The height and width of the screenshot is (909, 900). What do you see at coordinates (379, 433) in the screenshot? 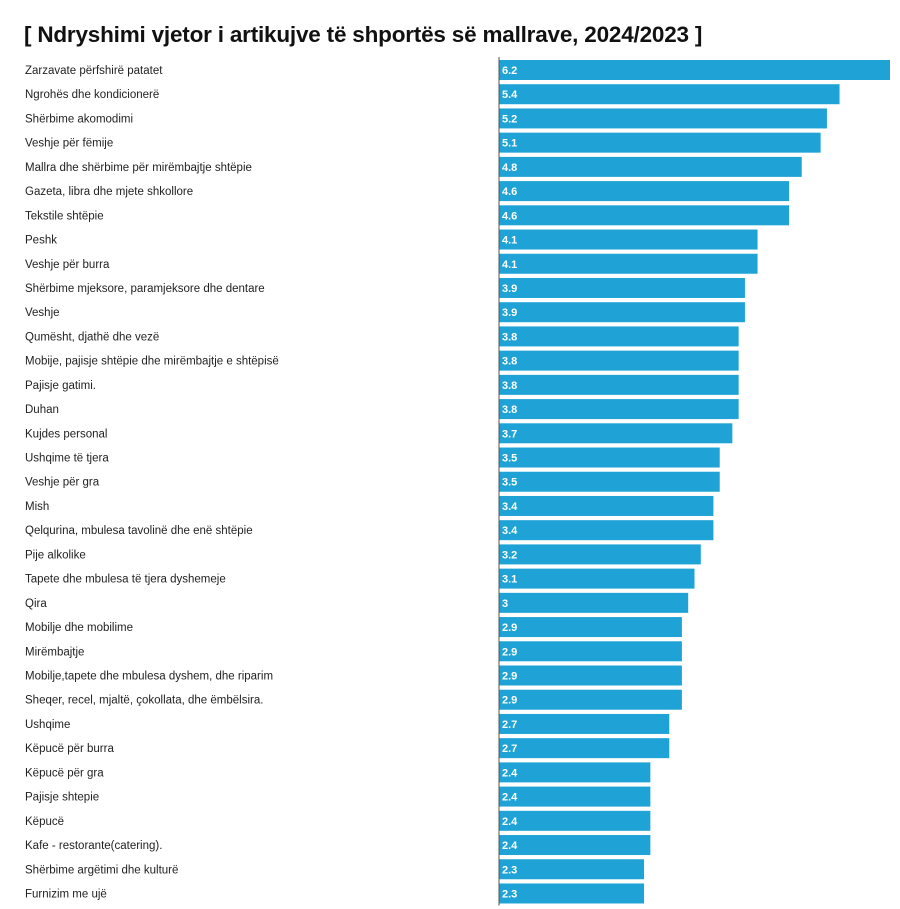
I see `bar-row: Kujdes personal 3.7` at bounding box center [379, 433].